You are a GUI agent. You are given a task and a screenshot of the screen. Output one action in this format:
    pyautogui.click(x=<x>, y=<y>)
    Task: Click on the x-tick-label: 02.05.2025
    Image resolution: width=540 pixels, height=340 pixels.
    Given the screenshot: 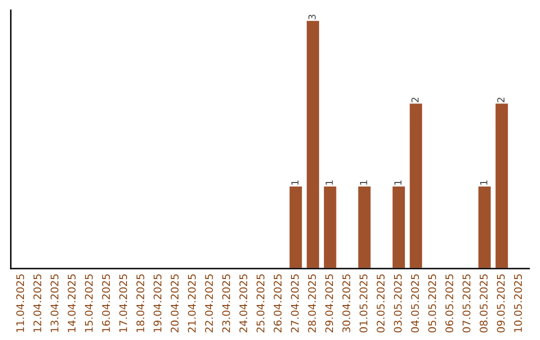 What is the action you would take?
    pyautogui.click(x=380, y=303)
    